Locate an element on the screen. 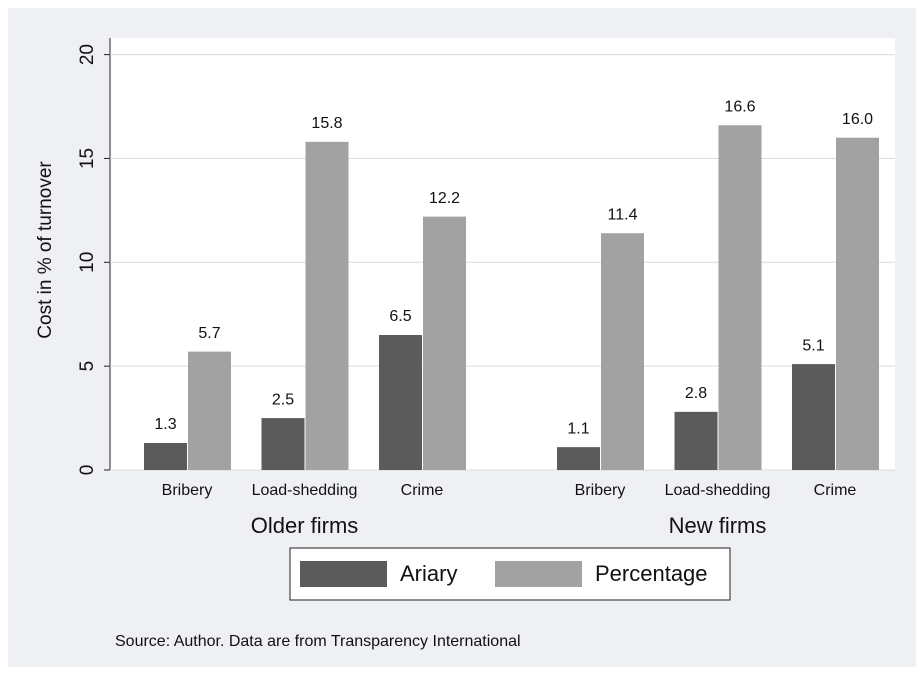  value-label: 12.2 is located at coordinates (444, 198).